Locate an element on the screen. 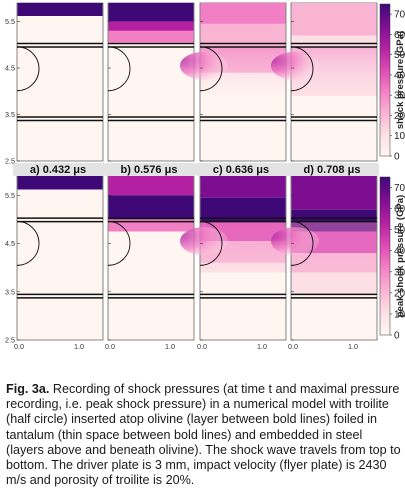  panel-label: c) 0.636 μs is located at coordinates (241, 170).